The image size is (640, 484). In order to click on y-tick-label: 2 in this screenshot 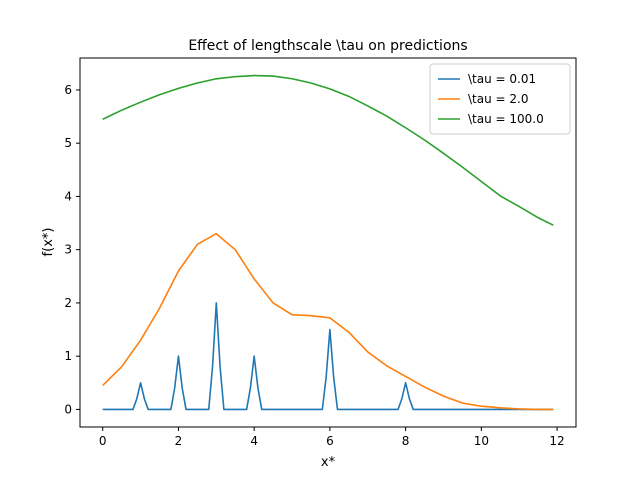, I will do `click(68, 303)`.